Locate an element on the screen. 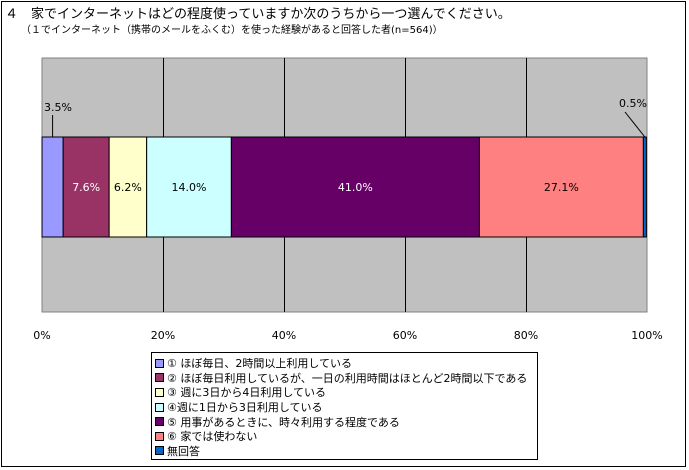 This screenshot has height=470, width=689. x-tick-label: 0% is located at coordinates (41, 335).